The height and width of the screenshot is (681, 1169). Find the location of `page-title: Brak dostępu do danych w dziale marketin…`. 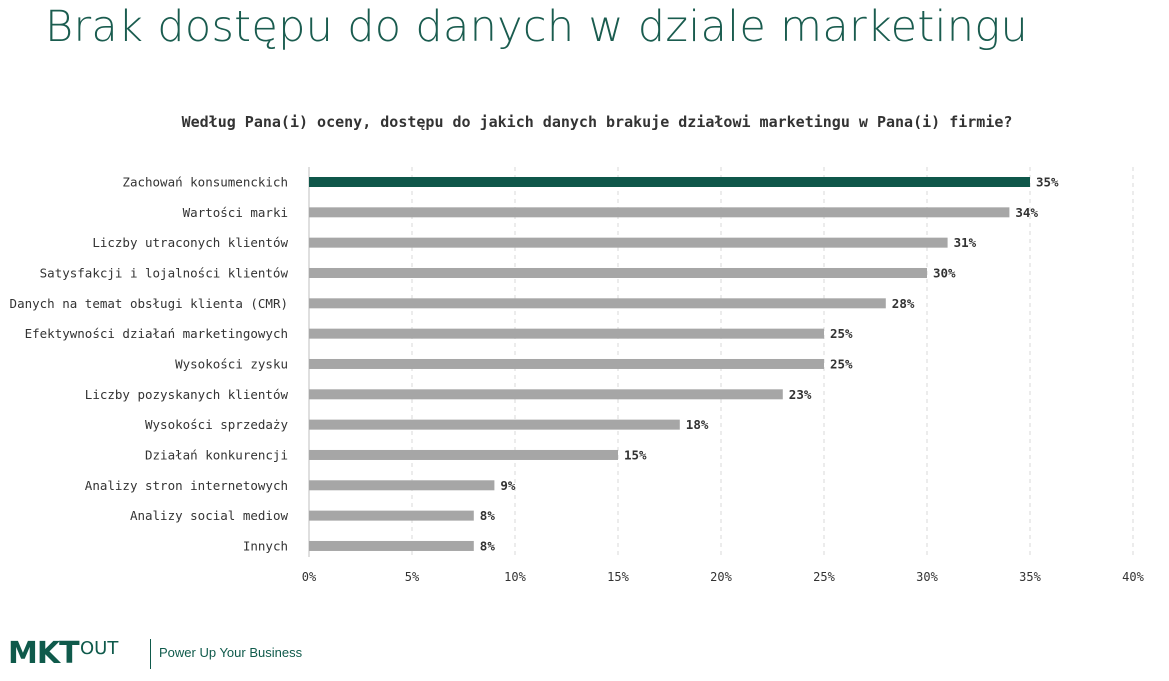

page-title: Brak dostępu do danych w dziale marketin… is located at coordinates (536, 27).